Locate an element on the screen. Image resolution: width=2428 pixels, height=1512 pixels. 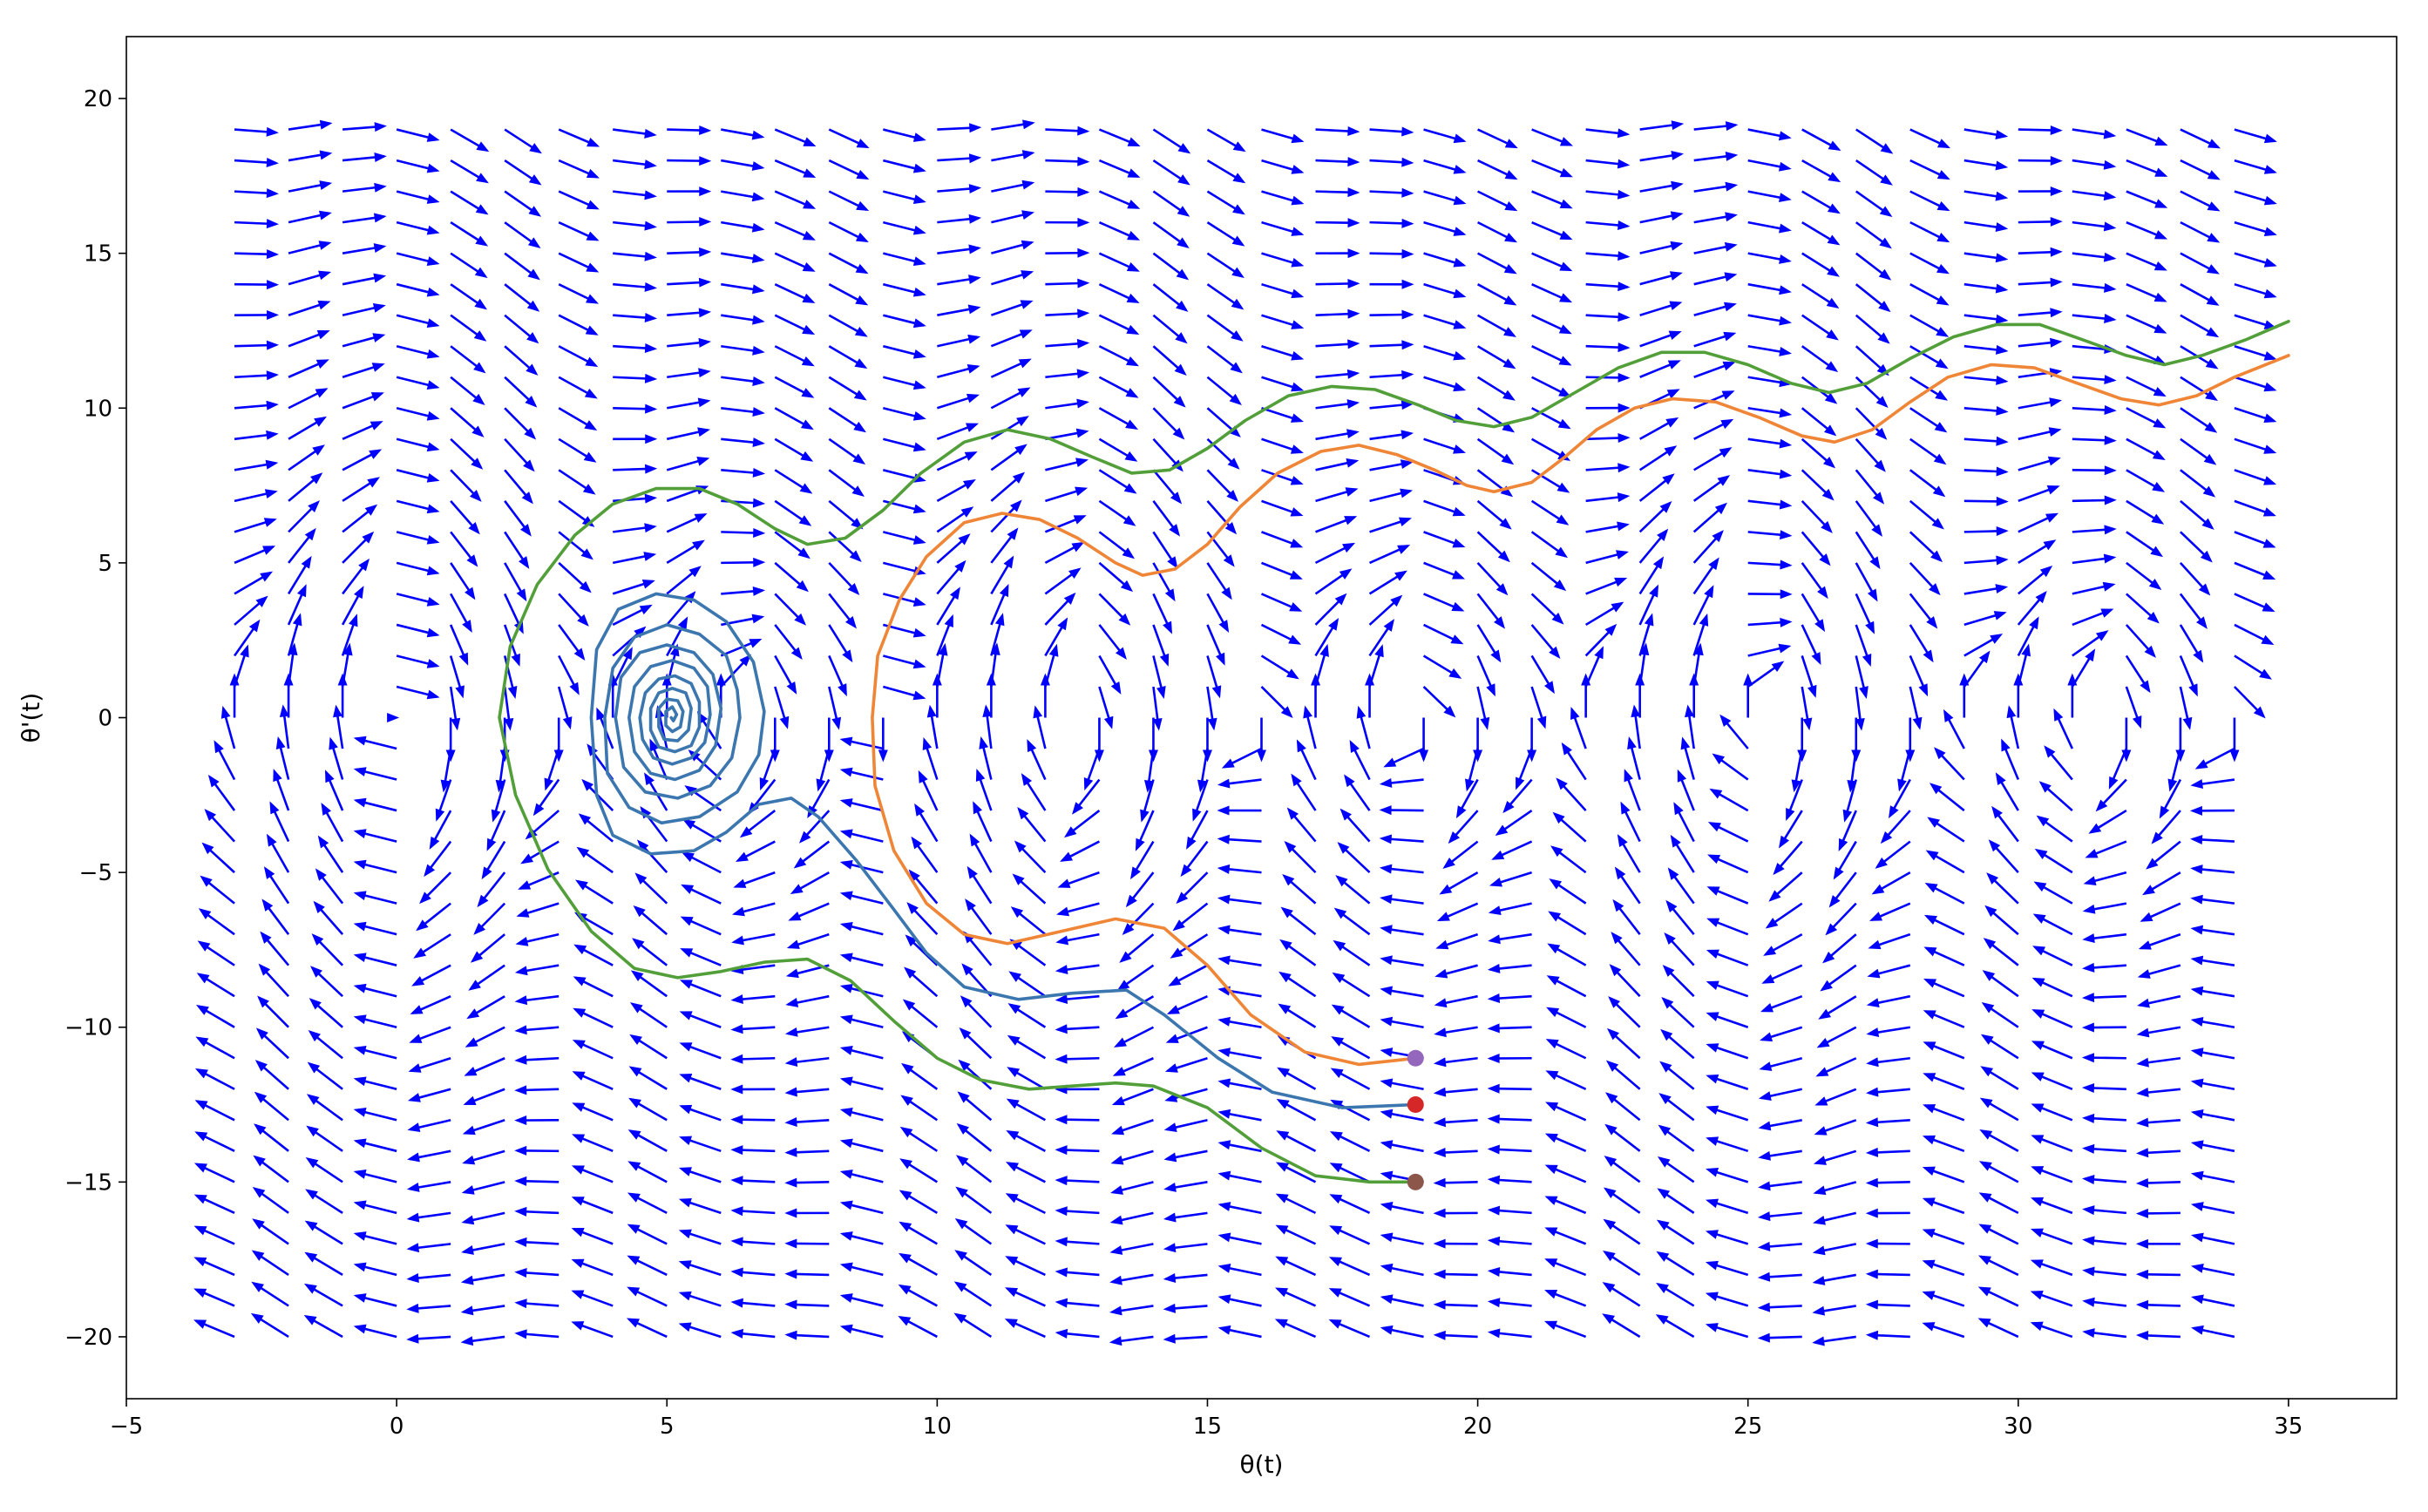
y-tick-label: 20 is located at coordinates (98, 99).